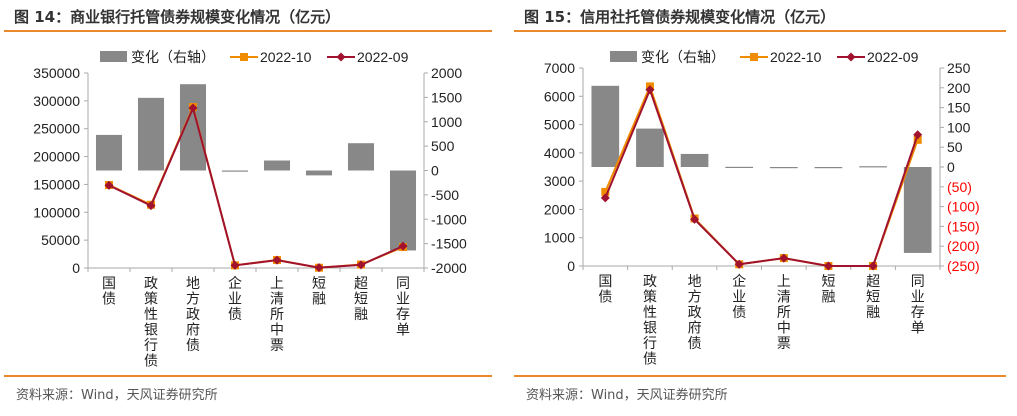 This screenshot has height=416, width=1017. I want to click on legend-label: 2022-10, so click(796, 57).